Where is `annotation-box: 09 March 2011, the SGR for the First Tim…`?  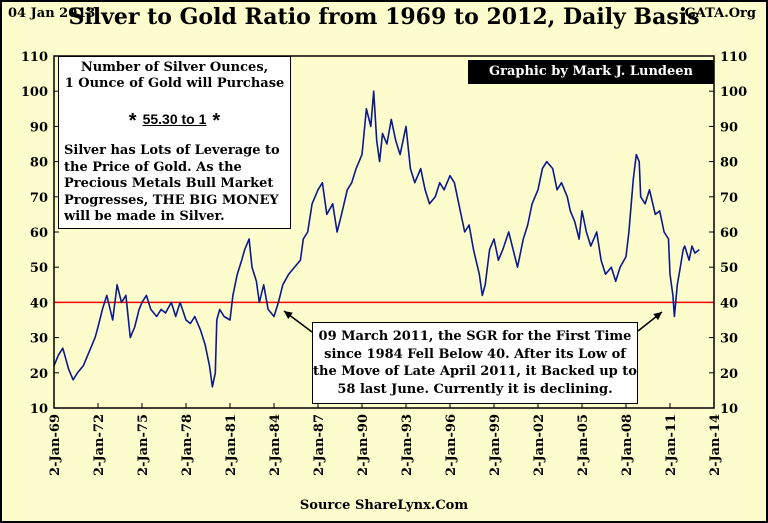
annotation-box: 09 March 2011, the SGR for the First Tim… is located at coordinates (475, 363).